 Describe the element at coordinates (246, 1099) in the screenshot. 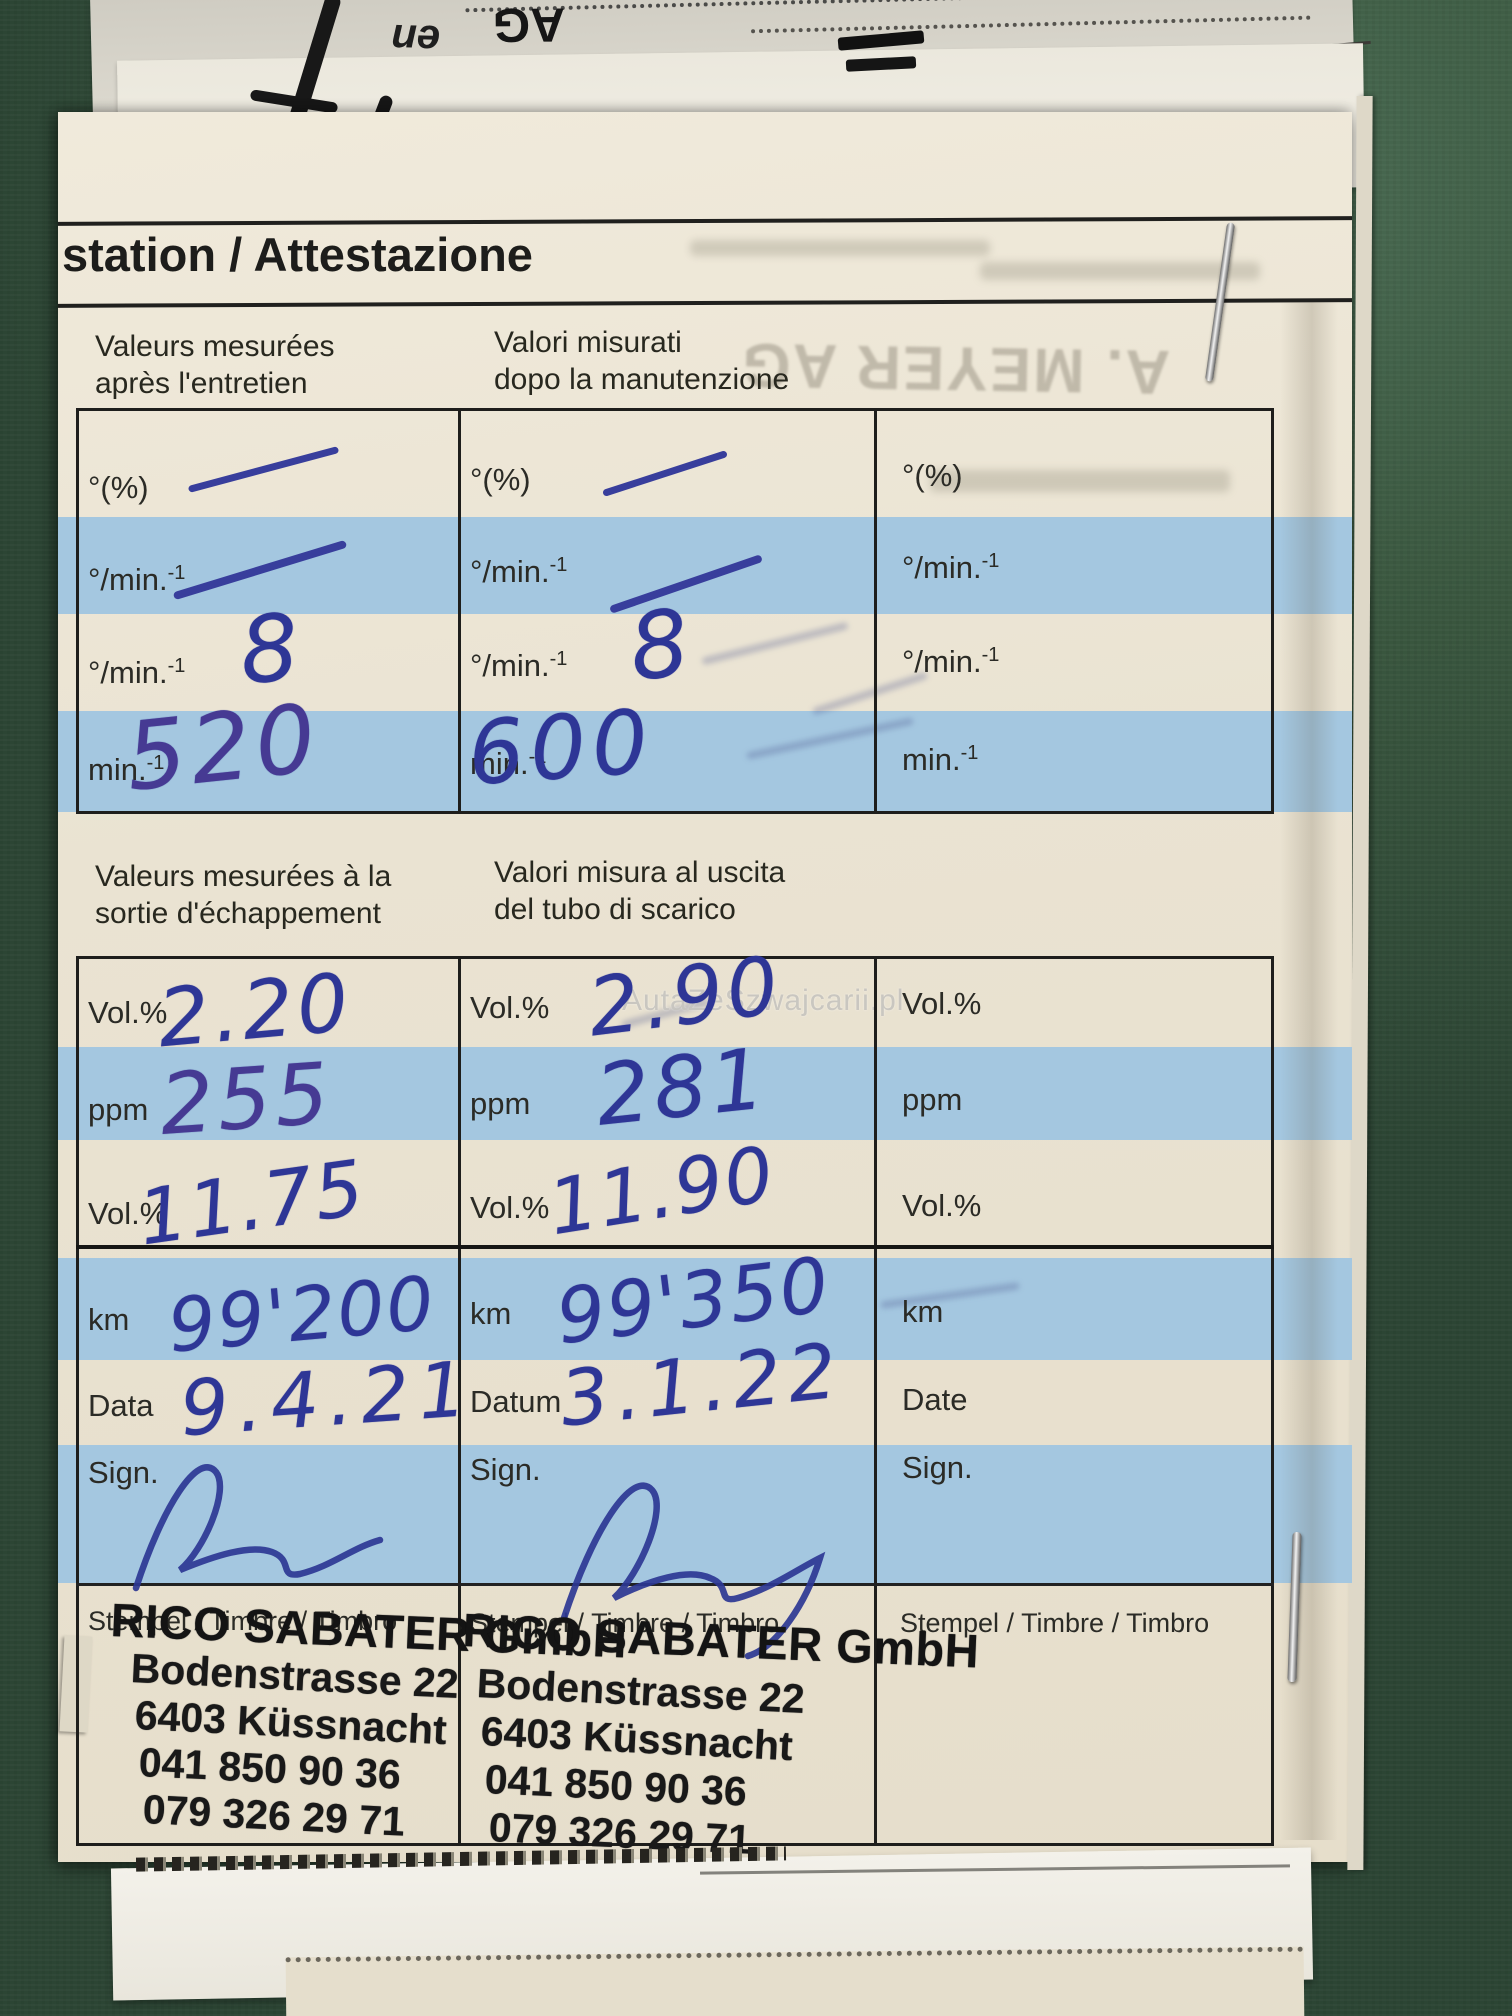

I see `handwritten-value: 255` at that location.